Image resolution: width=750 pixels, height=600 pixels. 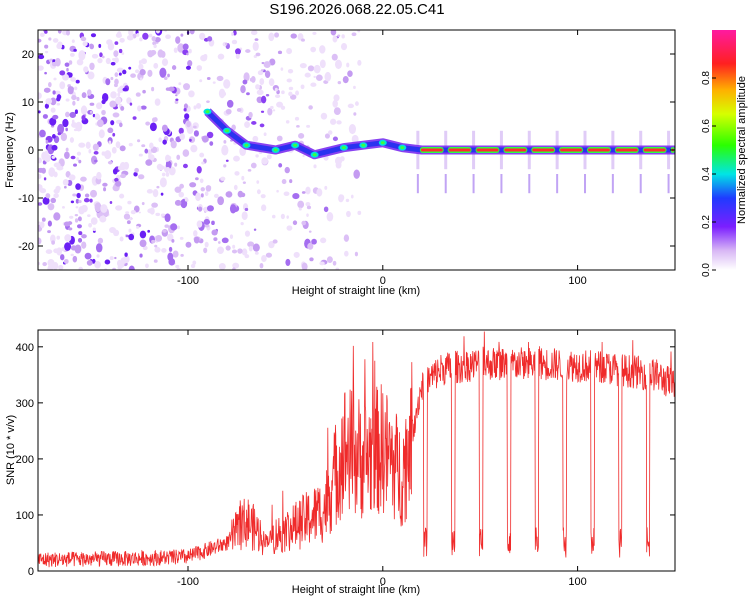 I want to click on spectrogram-ytick-label: 20, so click(x=28, y=55).